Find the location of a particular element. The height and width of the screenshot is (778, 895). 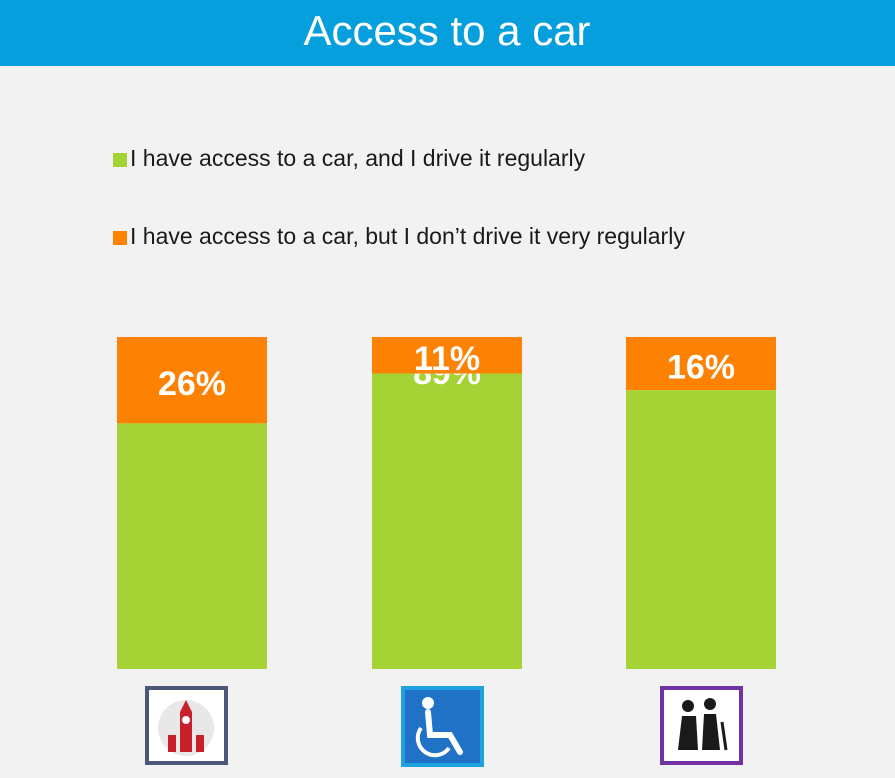

title-bar is located at coordinates (447, 33).